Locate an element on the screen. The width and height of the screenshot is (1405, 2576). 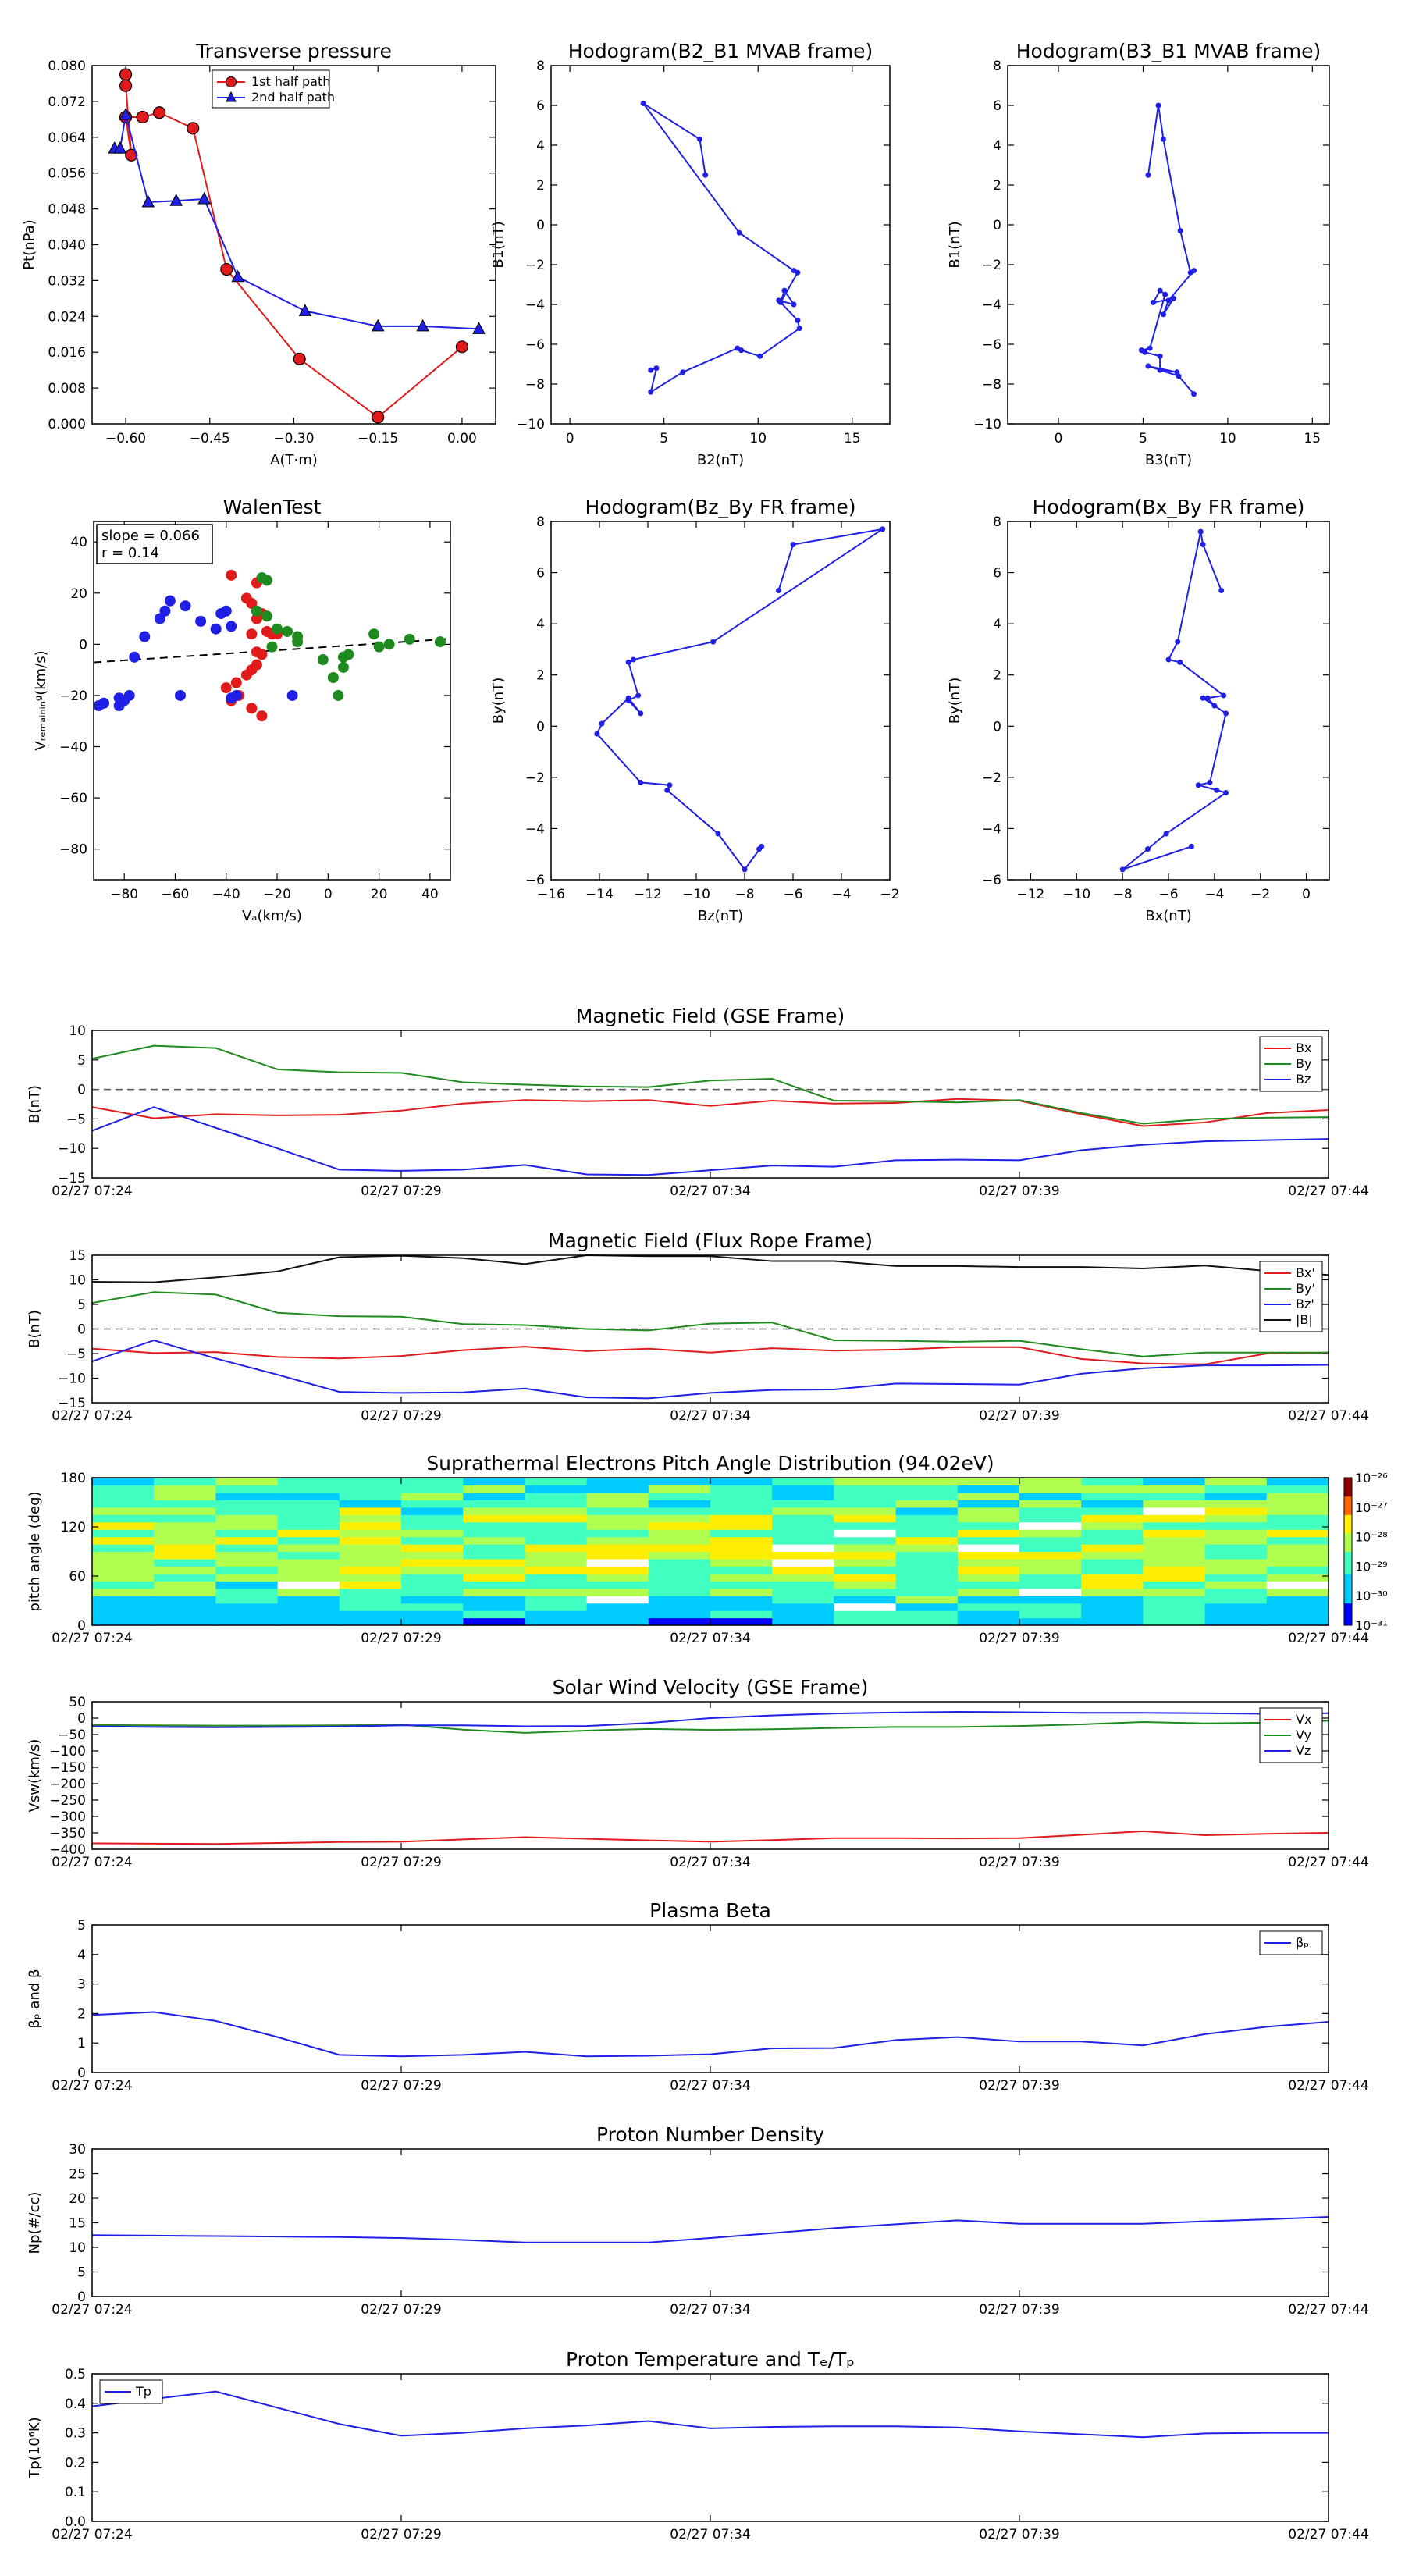
x-tick-label: −0.60 is located at coordinates (126, 439).